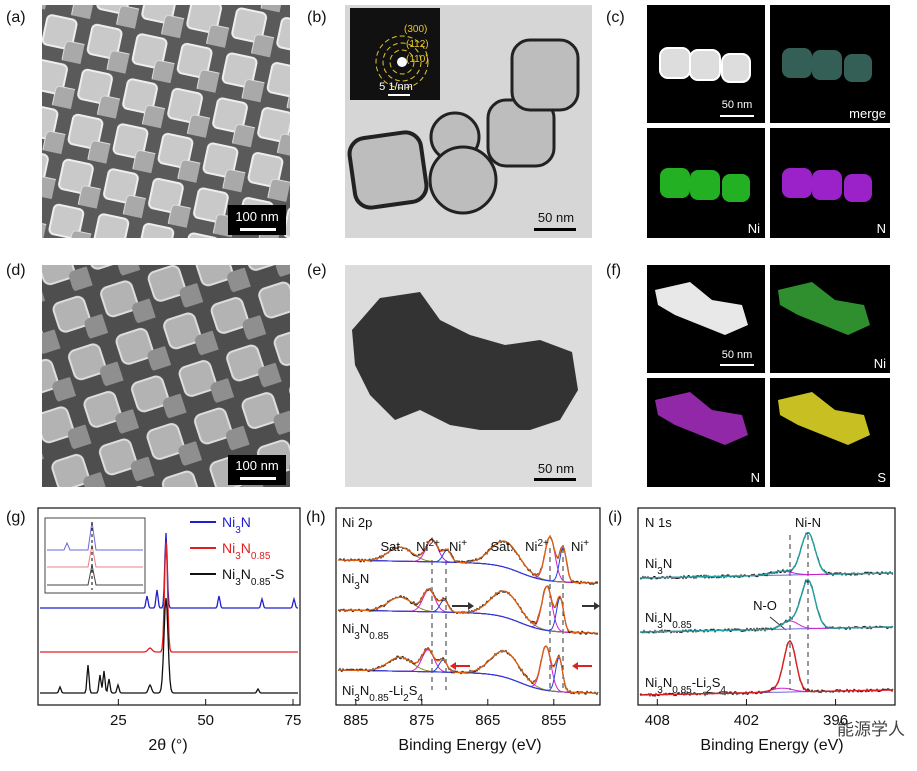 This screenshot has height=771, width=917. I want to click on x-tick-label: 855, so click(553, 720).